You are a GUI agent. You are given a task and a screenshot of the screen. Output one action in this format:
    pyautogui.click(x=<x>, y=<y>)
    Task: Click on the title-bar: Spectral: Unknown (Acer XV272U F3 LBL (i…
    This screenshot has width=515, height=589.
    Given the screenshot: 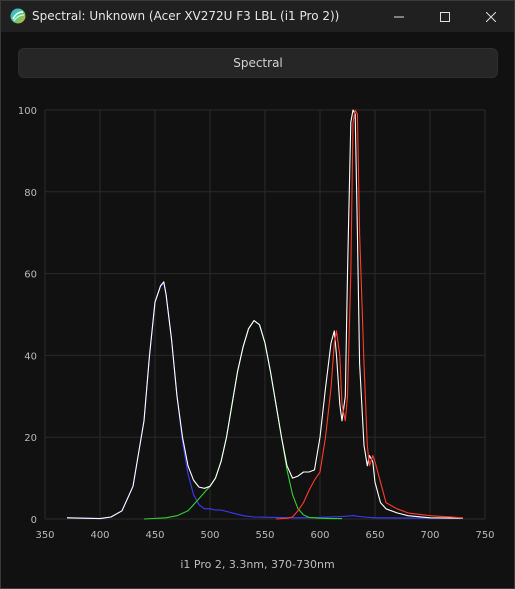 What is the action you would take?
    pyautogui.click(x=257, y=16)
    